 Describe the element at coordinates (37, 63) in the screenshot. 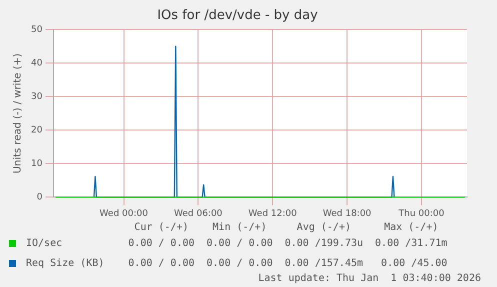

I see `y-tick-label: 40` at that location.